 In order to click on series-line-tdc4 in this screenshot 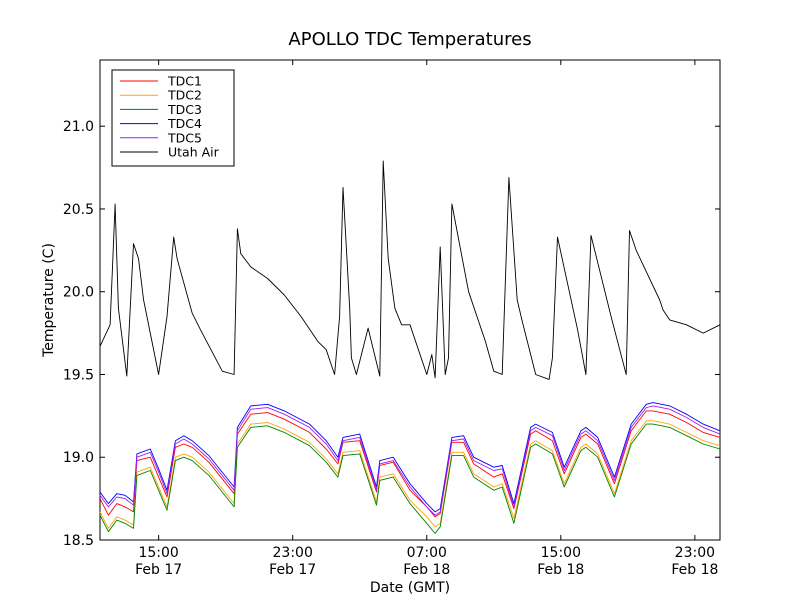, I will do `click(410, 457)`.